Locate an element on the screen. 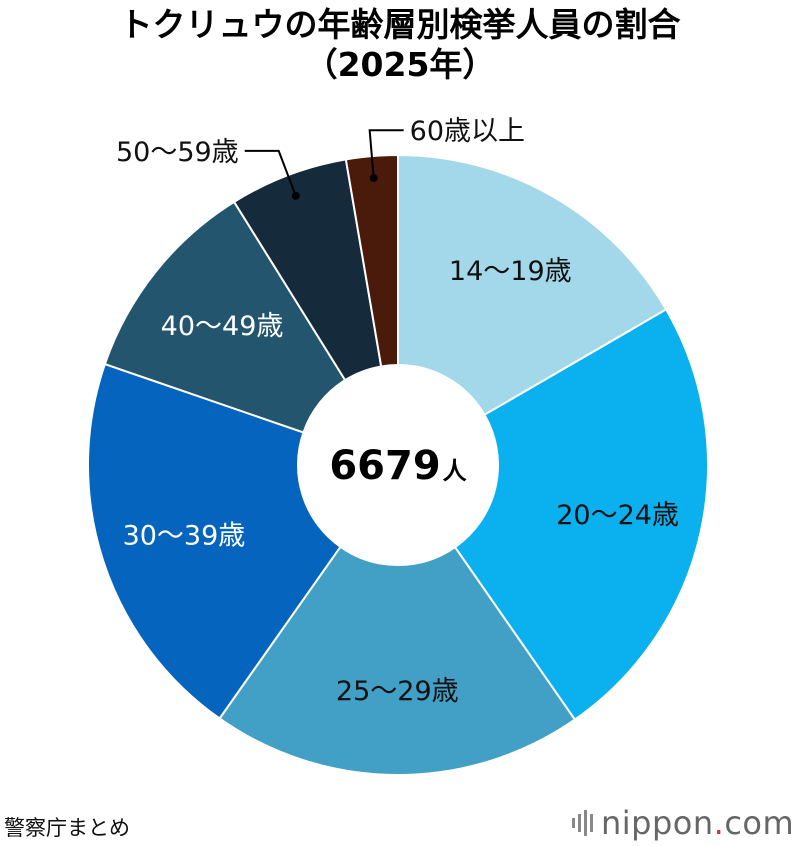 The image size is (800, 846). nippon-logo: nippon.com is located at coordinates (685, 823).